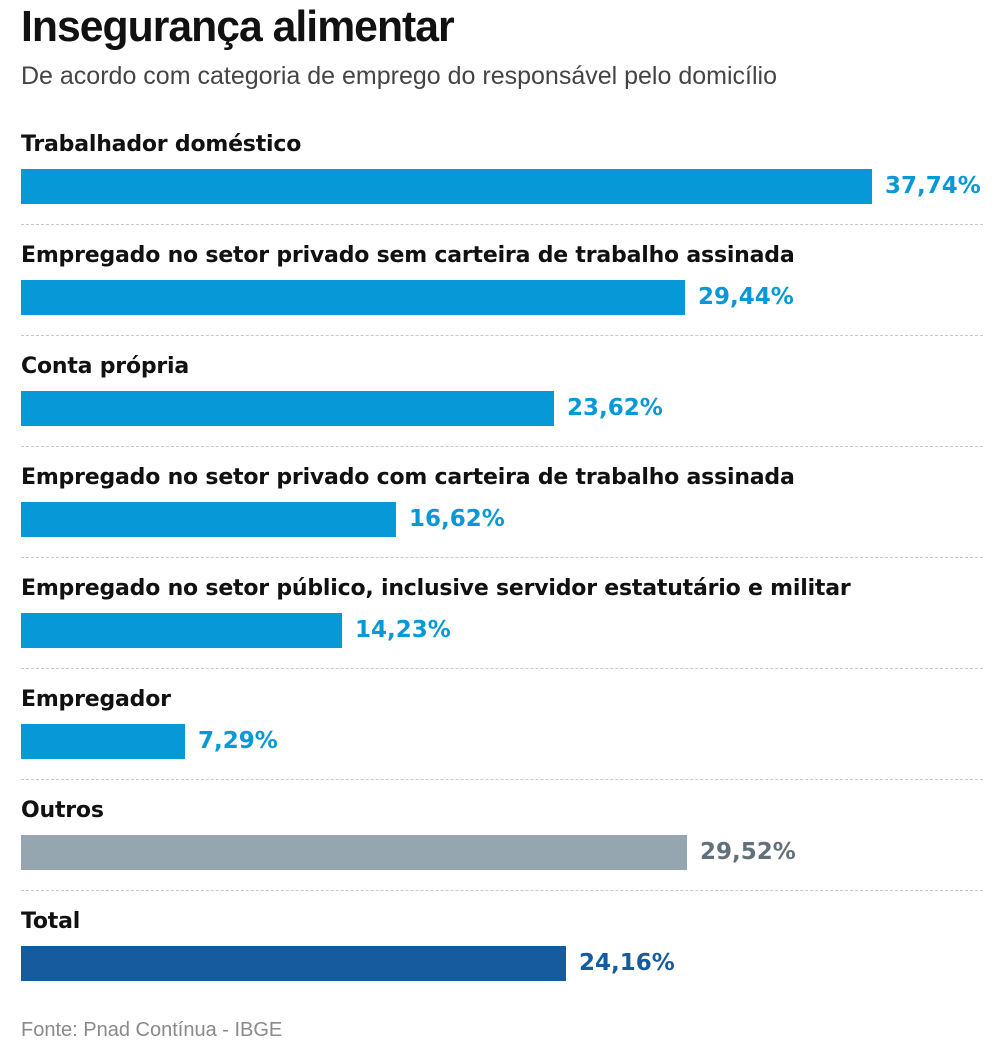  Describe the element at coordinates (62, 810) in the screenshot. I see `category-label: Outros` at that location.